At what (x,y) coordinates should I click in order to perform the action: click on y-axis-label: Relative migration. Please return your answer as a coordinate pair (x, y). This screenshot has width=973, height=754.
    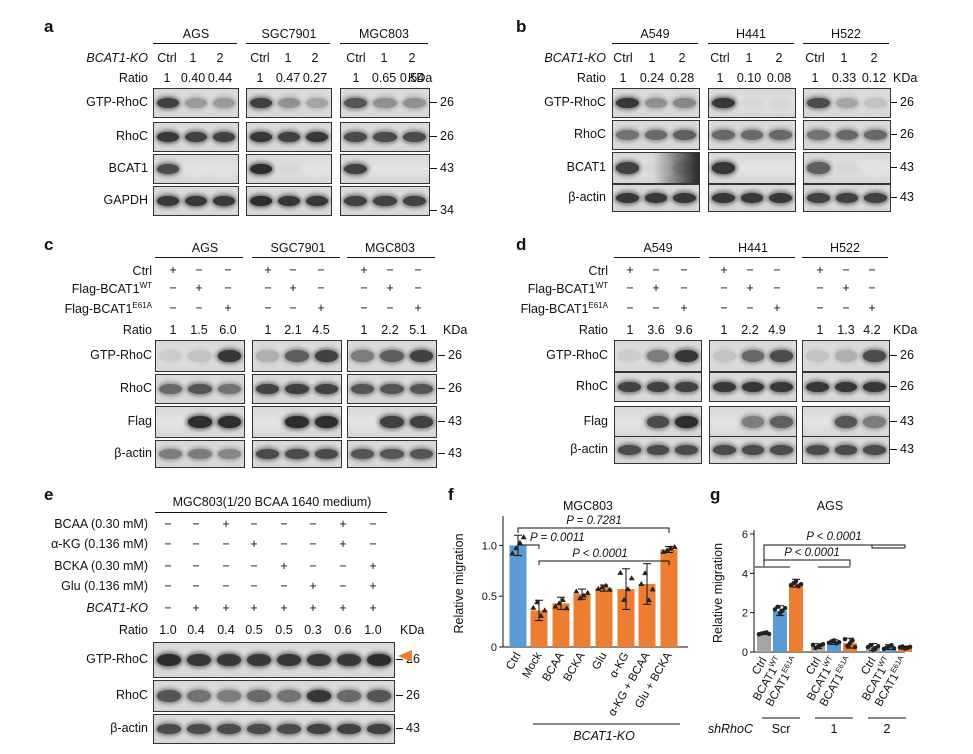
    Looking at the image, I should click on (718, 593).